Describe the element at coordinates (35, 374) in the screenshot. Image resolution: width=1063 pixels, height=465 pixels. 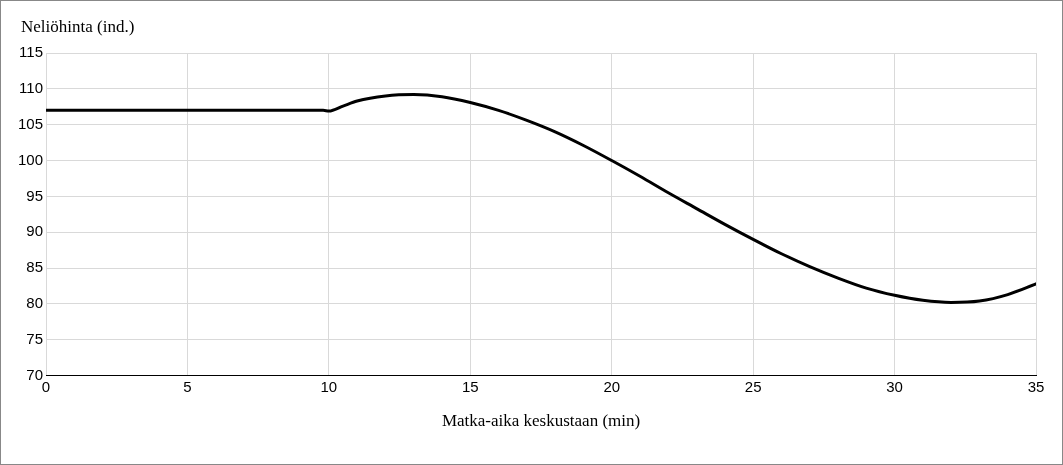
I see `y-tick-label: 70` at that location.